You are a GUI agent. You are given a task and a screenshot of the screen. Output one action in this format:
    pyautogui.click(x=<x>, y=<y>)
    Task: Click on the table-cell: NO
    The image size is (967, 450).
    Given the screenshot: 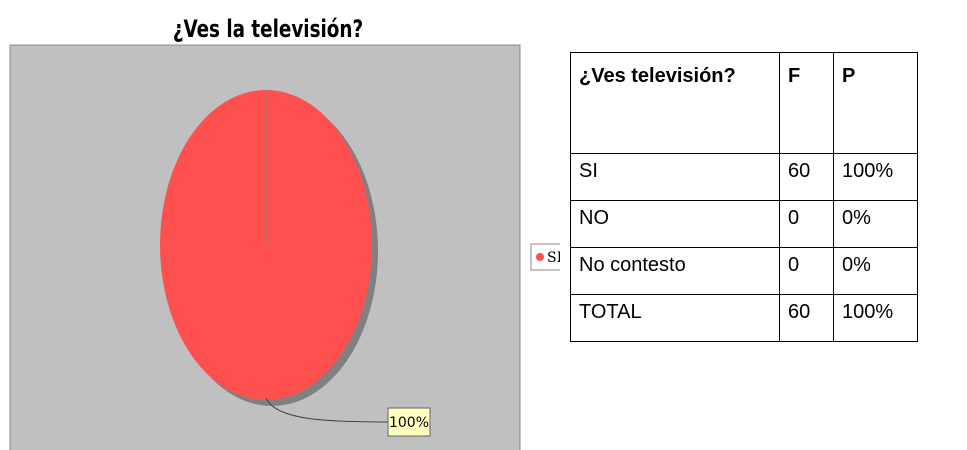 What is the action you would take?
    pyautogui.click(x=675, y=224)
    